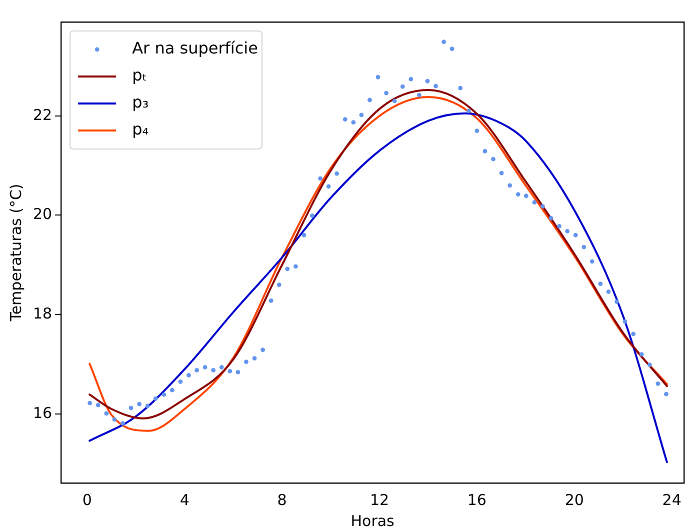  What do you see at coordinates (42, 313) in the screenshot?
I see `y-tick-label: 18` at bounding box center [42, 313].